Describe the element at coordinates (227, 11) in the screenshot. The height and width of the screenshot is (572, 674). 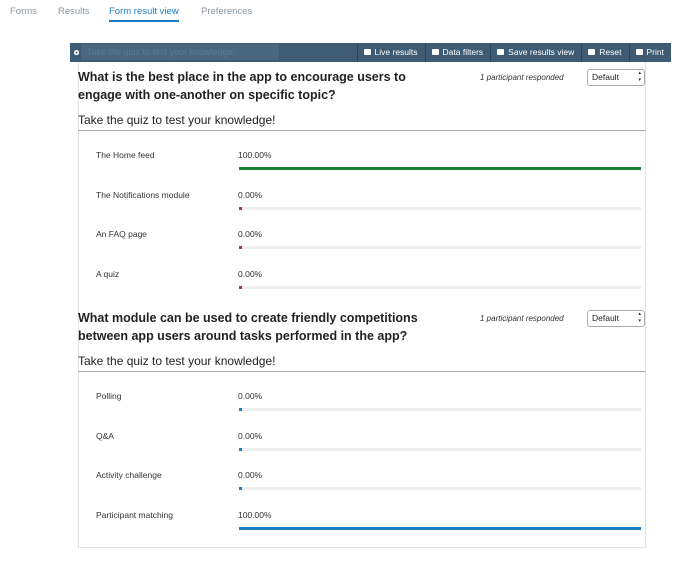
I see `tab: Preferences` at that location.